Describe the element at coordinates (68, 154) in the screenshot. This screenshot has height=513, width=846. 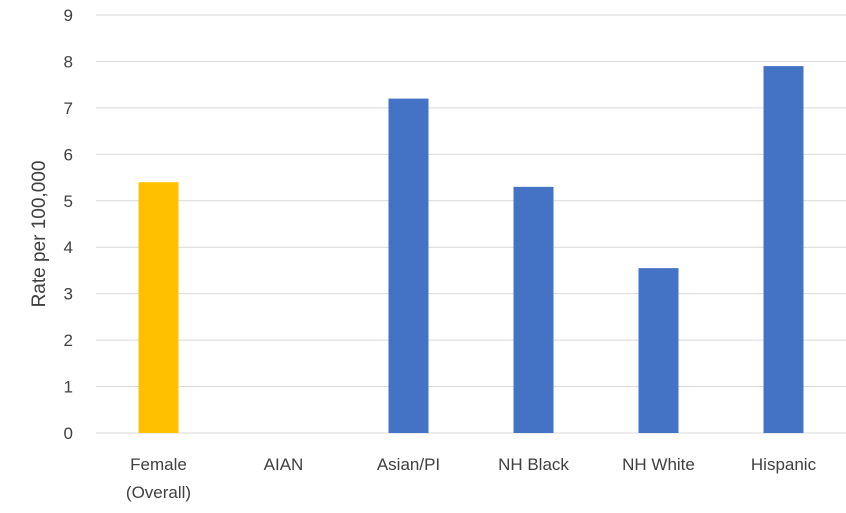
I see `y-tick-label: 6` at that location.